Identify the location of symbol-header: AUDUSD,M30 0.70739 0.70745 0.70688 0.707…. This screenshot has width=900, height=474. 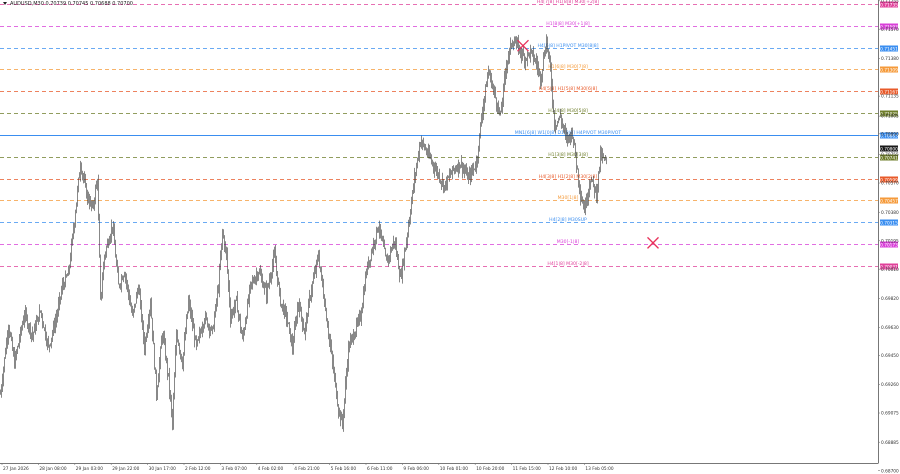
(68, 4).